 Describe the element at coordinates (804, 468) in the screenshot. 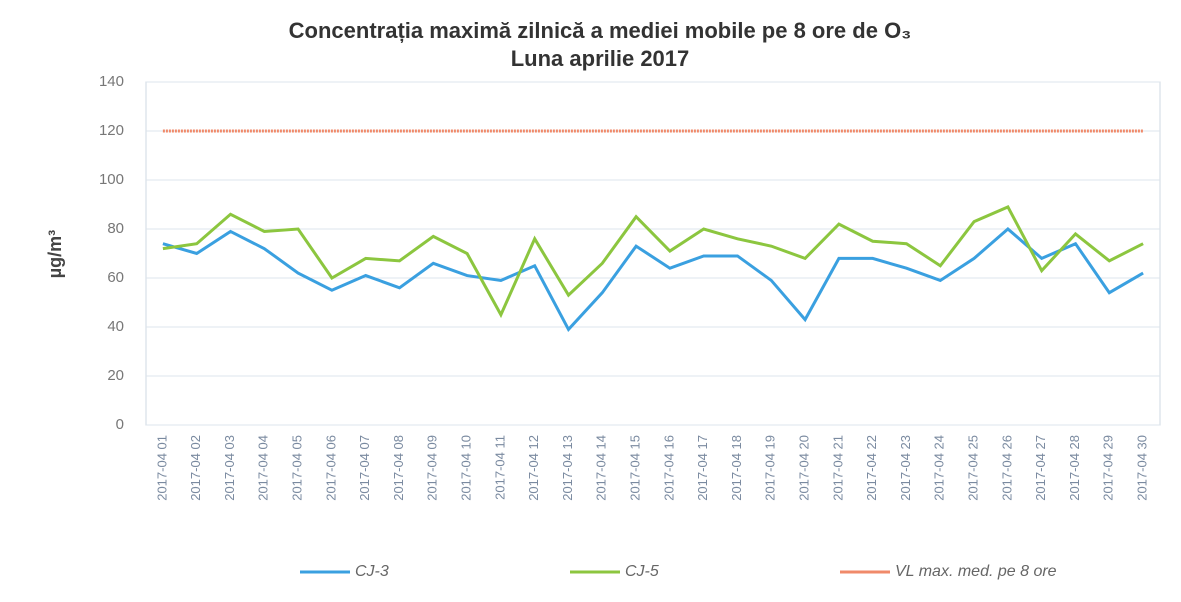

I see `x-tick-label: 2017-04 20` at that location.